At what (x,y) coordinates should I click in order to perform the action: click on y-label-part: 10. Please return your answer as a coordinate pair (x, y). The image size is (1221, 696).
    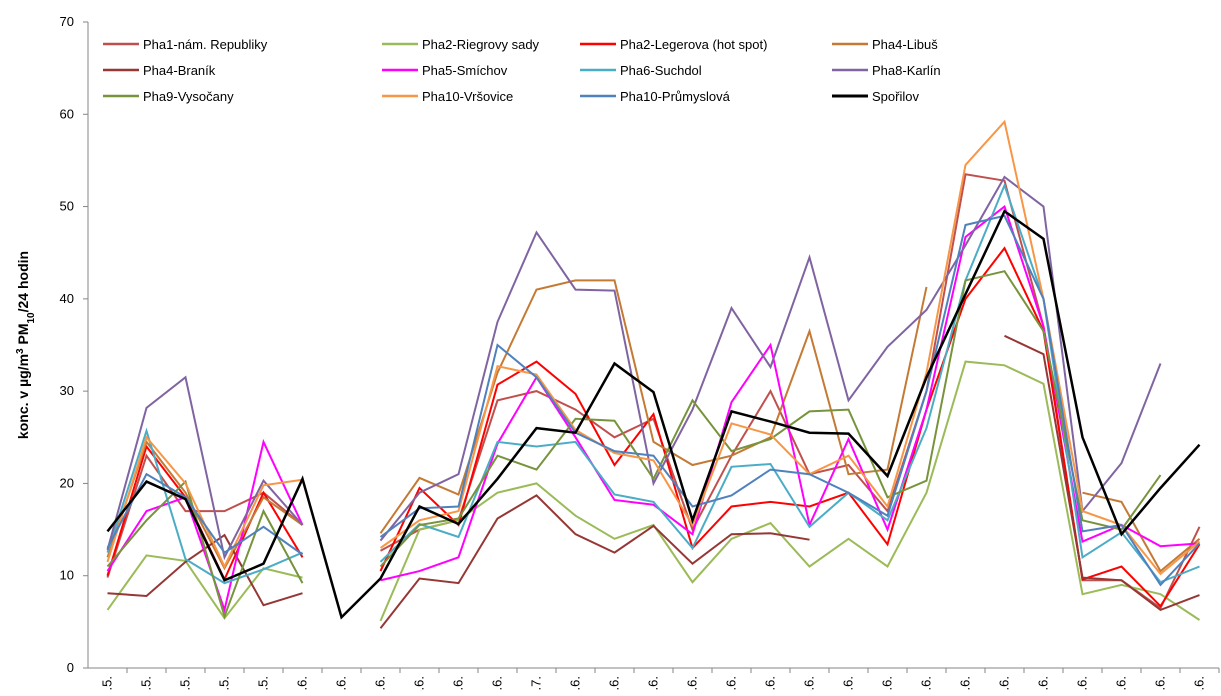
    Looking at the image, I should click on (31, 318).